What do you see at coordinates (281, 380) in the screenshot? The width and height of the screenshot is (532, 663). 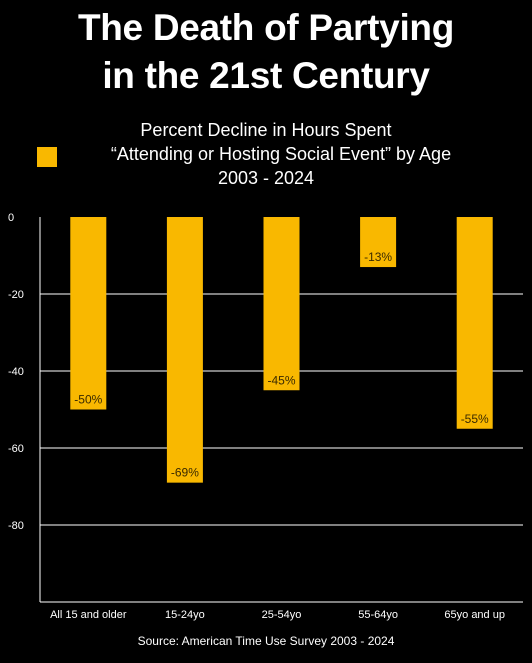 I see `data-label: -45%` at bounding box center [281, 380].